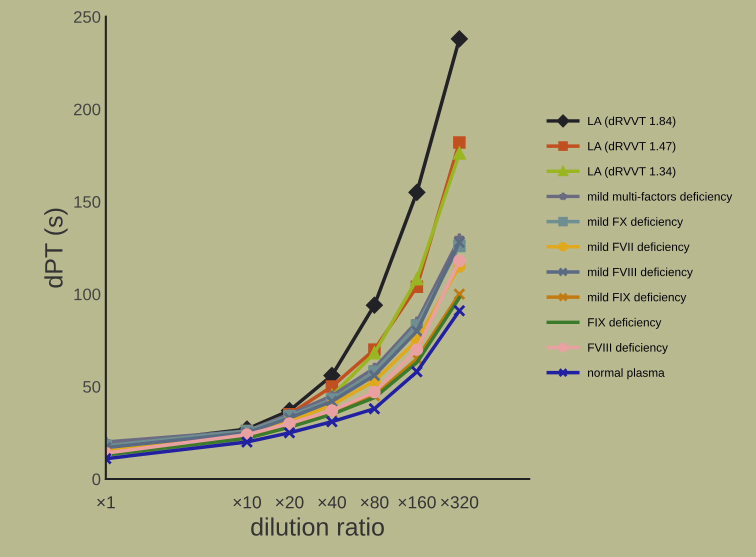 Image resolution: width=756 pixels, height=557 pixels. What do you see at coordinates (290, 502) in the screenshot?
I see `x-tick-label: ×20` at bounding box center [290, 502].